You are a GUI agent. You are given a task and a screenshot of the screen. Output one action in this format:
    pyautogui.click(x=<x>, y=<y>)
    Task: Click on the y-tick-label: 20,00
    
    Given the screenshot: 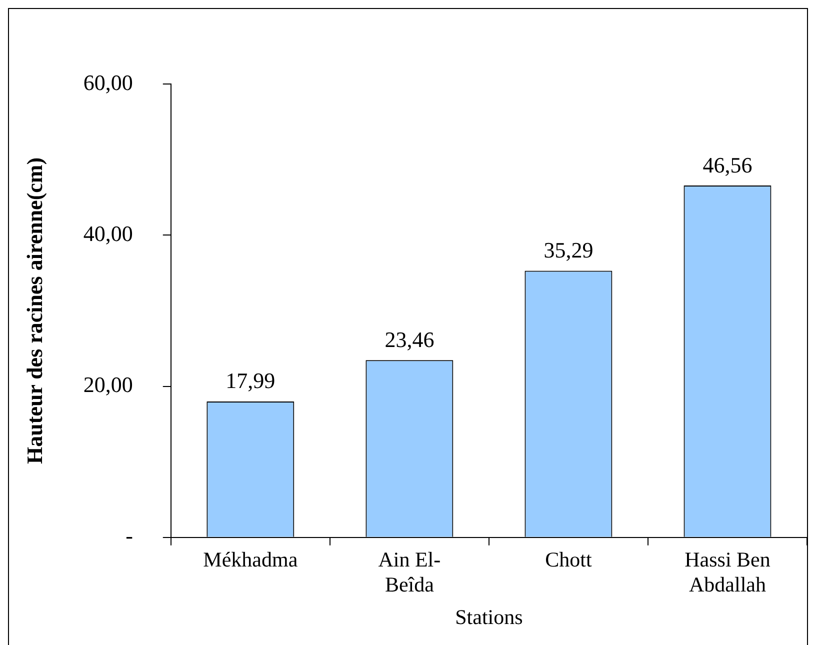 What is the action you would take?
    pyautogui.click(x=108, y=385)
    